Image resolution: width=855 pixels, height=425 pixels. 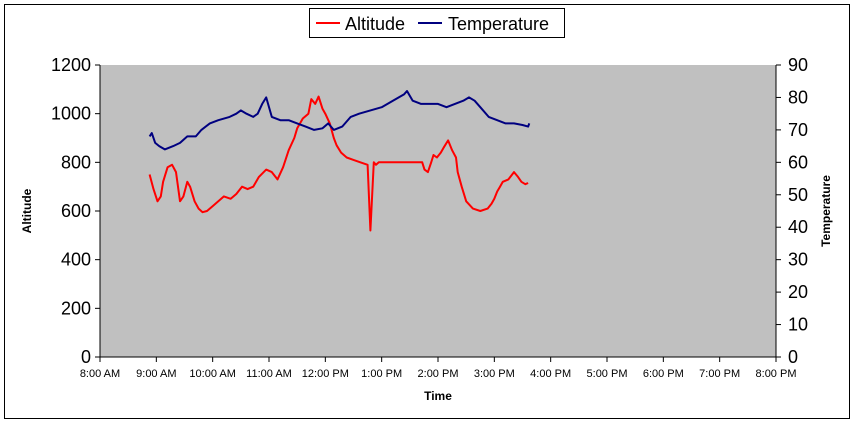 I want to click on right-tick-label: 80, so click(x=798, y=97).